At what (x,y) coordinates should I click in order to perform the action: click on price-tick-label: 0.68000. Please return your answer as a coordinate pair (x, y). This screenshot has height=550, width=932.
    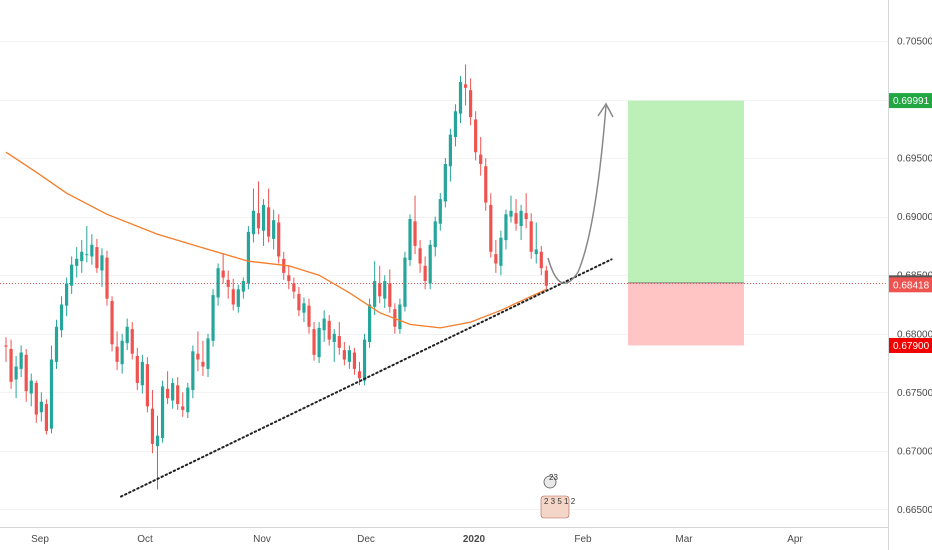
    Looking at the image, I should click on (914, 334).